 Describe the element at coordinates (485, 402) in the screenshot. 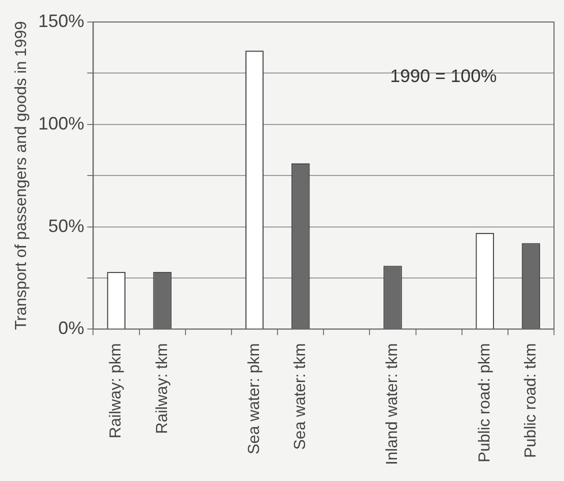

I see `x-tick-label: Public road: pkm` at that location.